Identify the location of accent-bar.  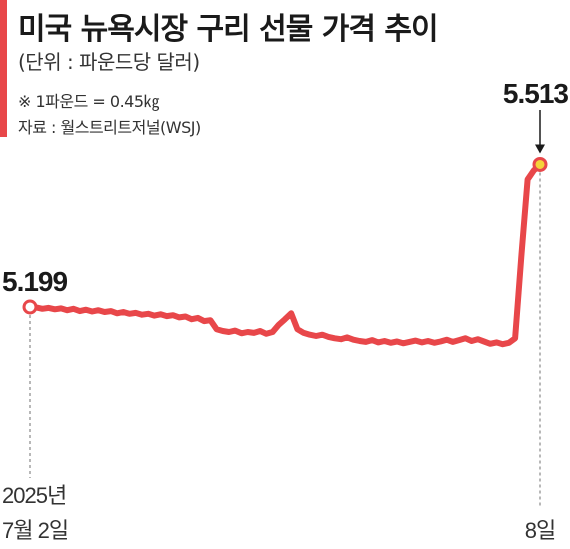
(3, 68).